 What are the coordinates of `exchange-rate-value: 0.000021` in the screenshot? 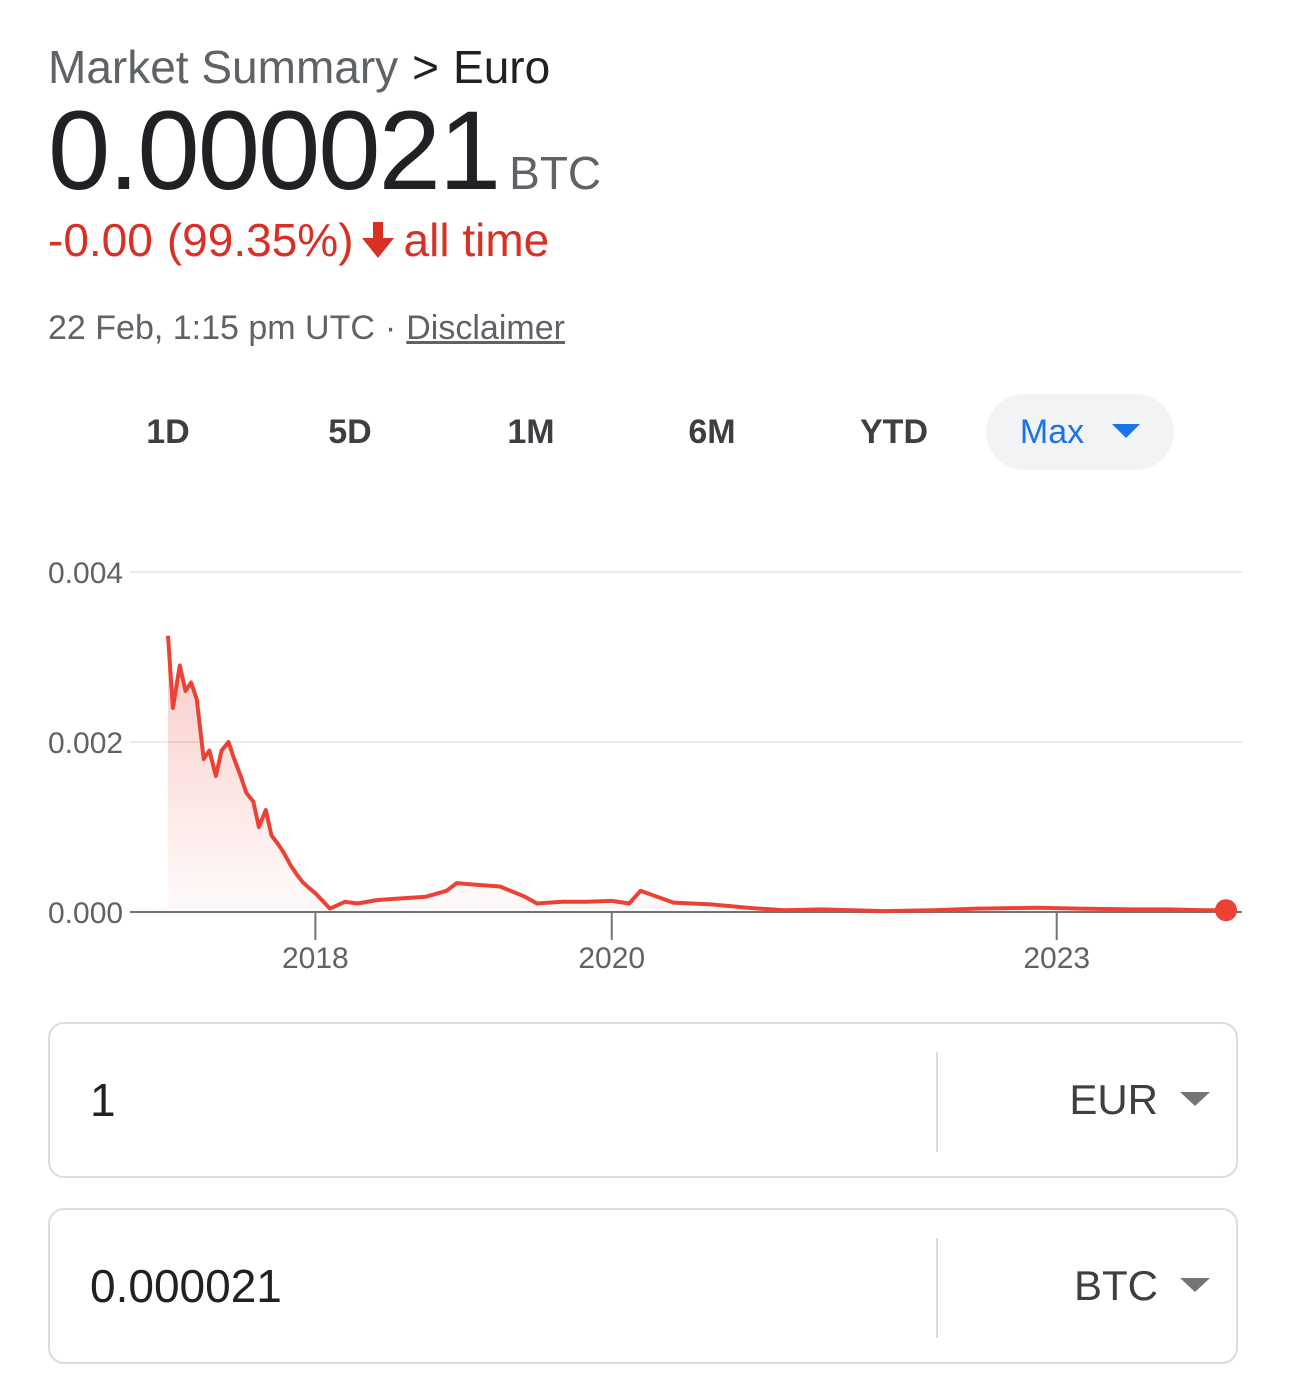 It's located at (274, 150).